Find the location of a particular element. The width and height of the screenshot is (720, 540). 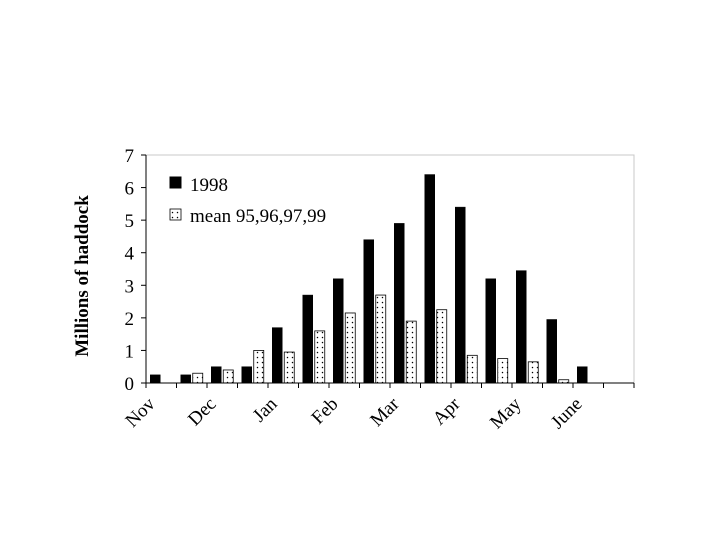

y-tick-label: 2 is located at coordinates (130, 319).